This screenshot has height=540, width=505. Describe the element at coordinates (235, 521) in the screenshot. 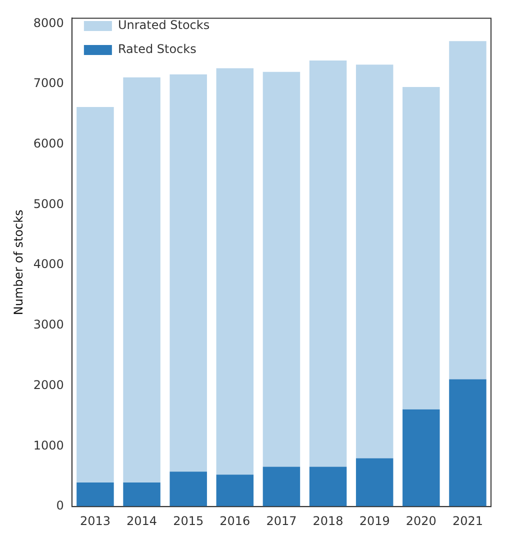

I see `x-tick-label: 2016` at that location.